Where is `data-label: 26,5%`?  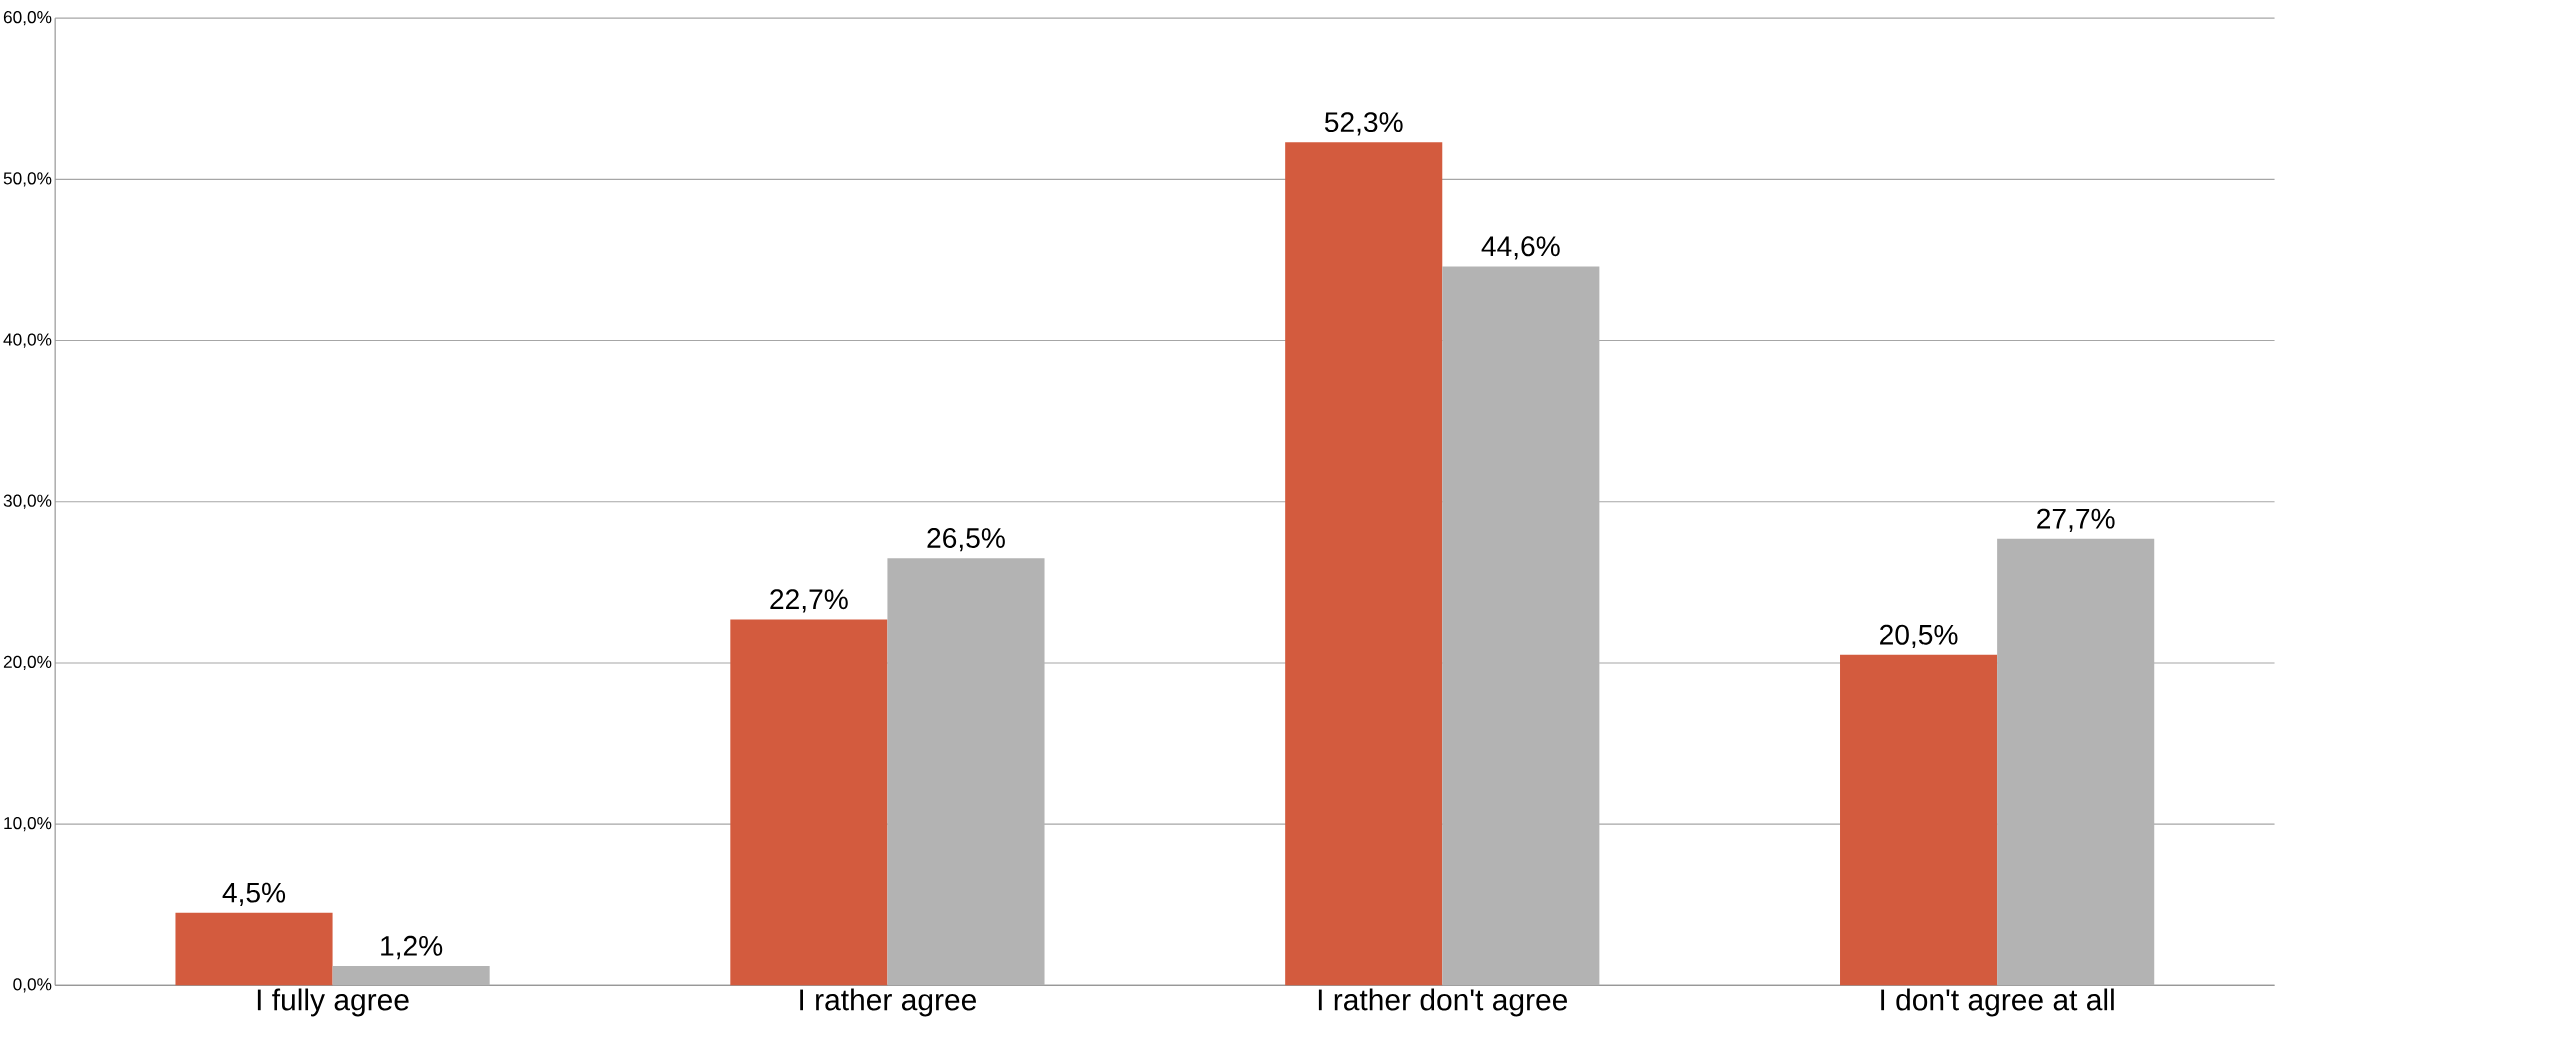 data-label: 26,5% is located at coordinates (966, 539).